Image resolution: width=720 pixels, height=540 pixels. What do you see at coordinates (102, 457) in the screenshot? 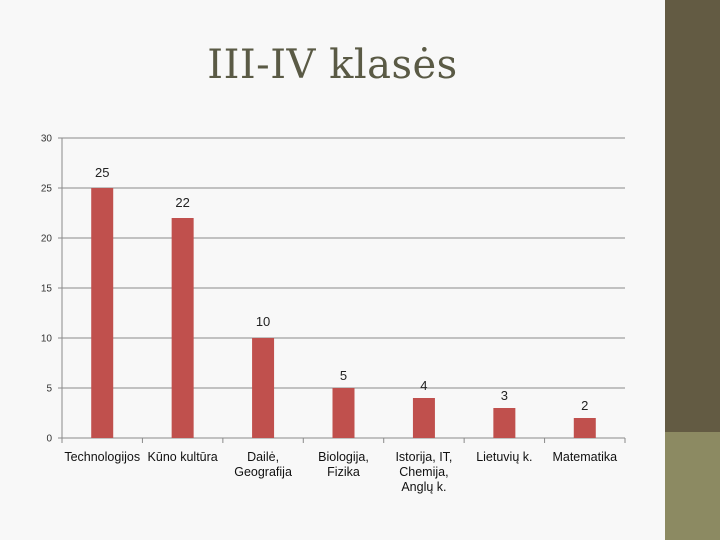
I see `category-label: Technologijos` at bounding box center [102, 457].